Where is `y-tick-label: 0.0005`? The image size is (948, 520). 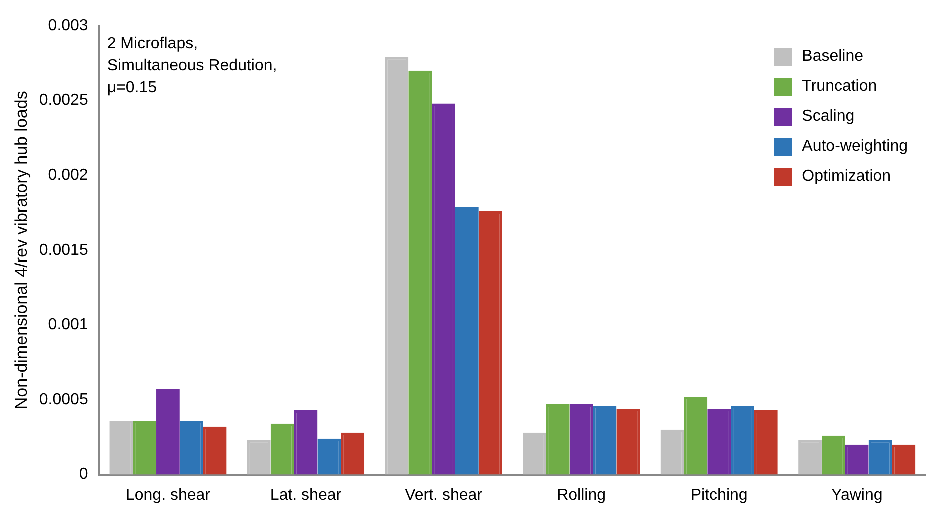
y-tick-label: 0.0005 is located at coordinates (63, 399).